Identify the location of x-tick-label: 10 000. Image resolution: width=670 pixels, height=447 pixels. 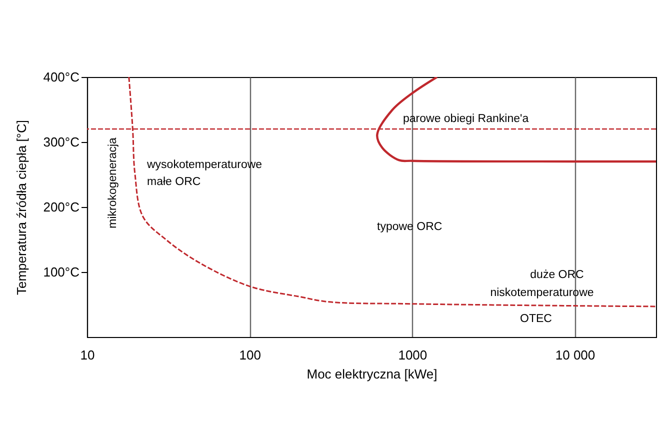
(575, 355).